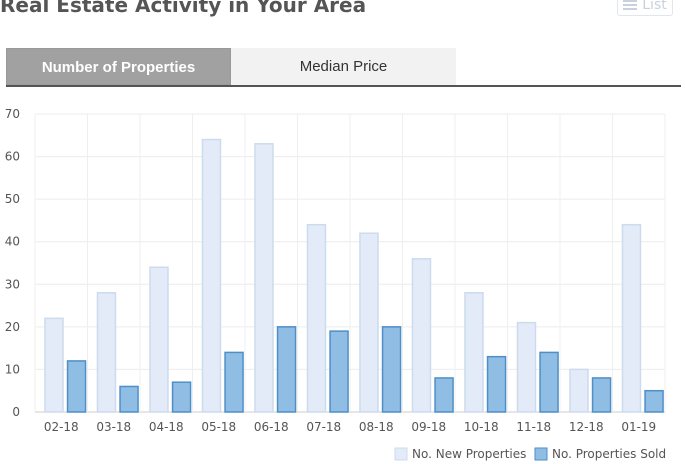  Describe the element at coordinates (481, 427) in the screenshot. I see `x-tick-label: 10-18` at that location.